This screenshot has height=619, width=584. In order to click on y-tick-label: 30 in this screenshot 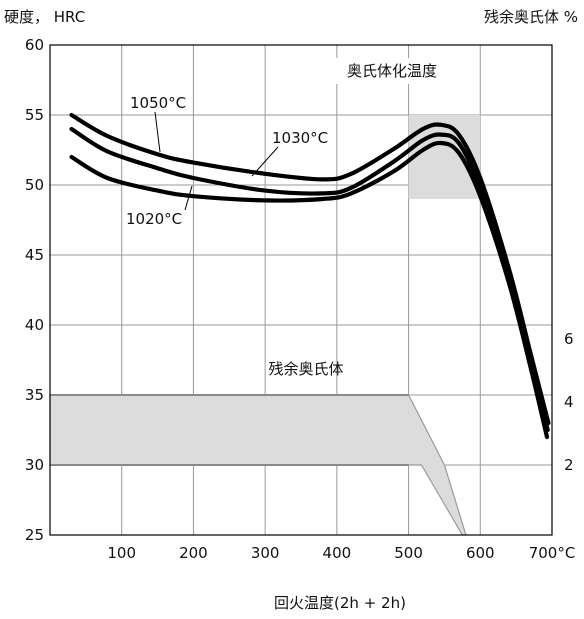, I will do `click(34, 465)`.